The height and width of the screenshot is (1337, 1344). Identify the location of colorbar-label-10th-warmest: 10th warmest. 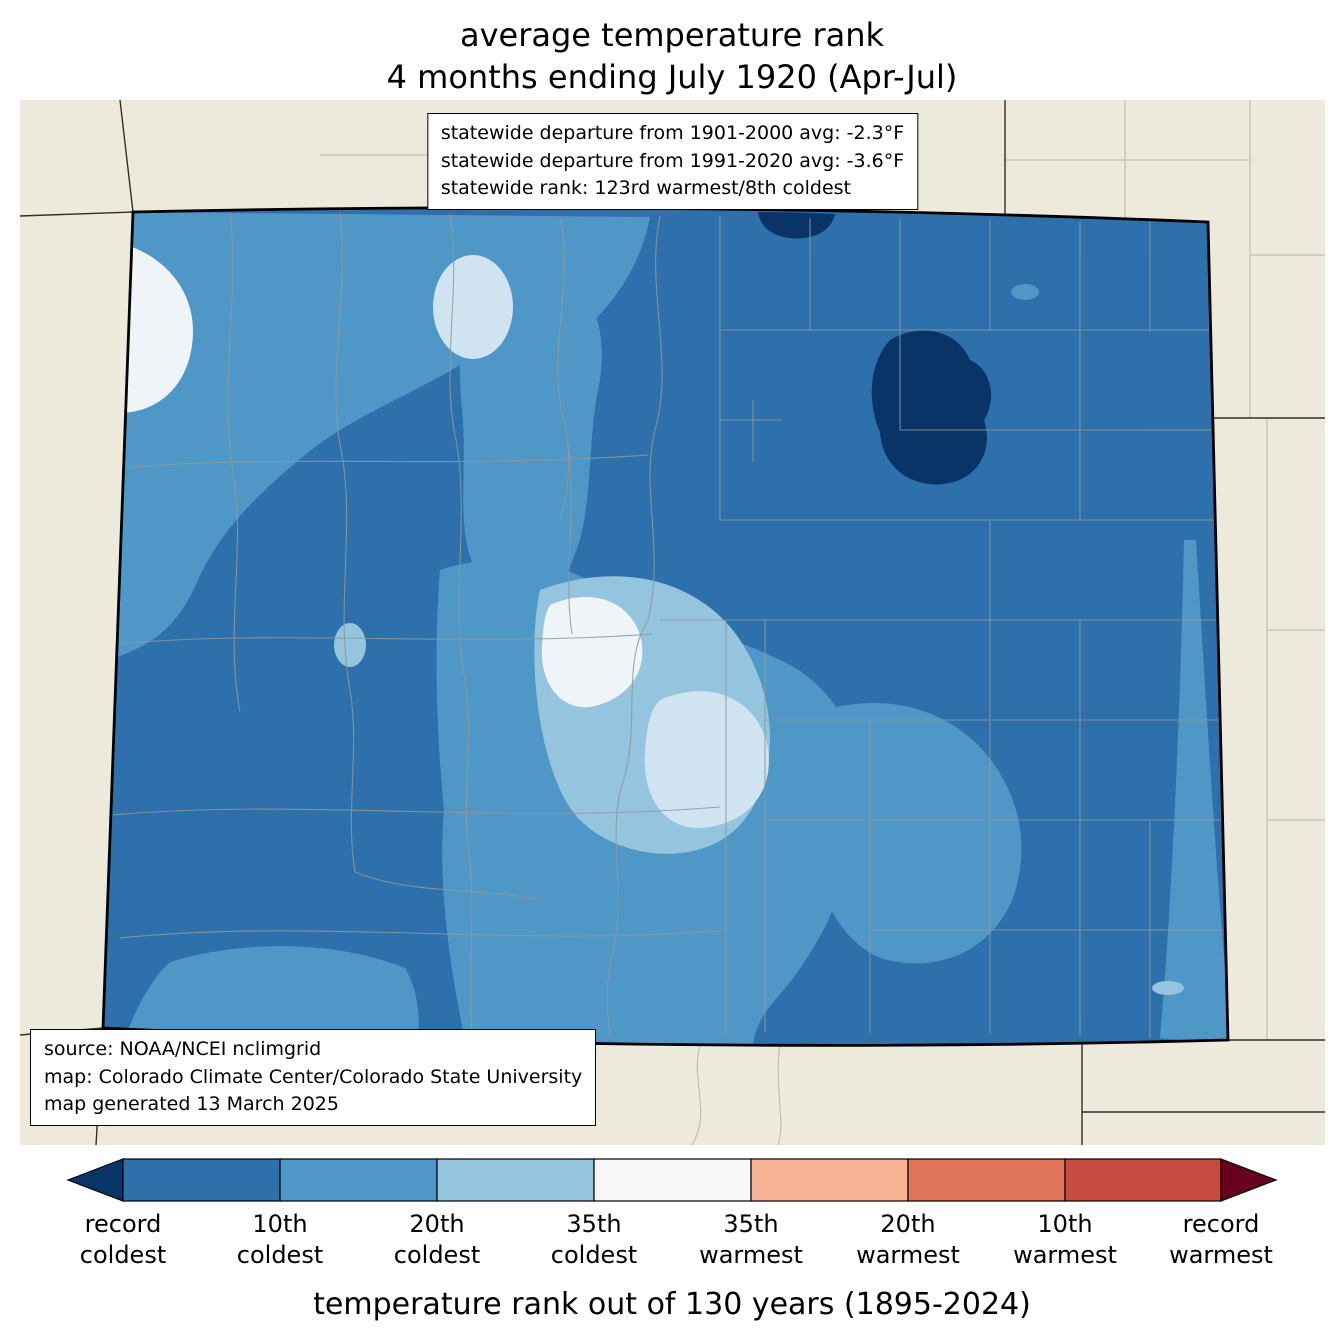
(1065, 1239).